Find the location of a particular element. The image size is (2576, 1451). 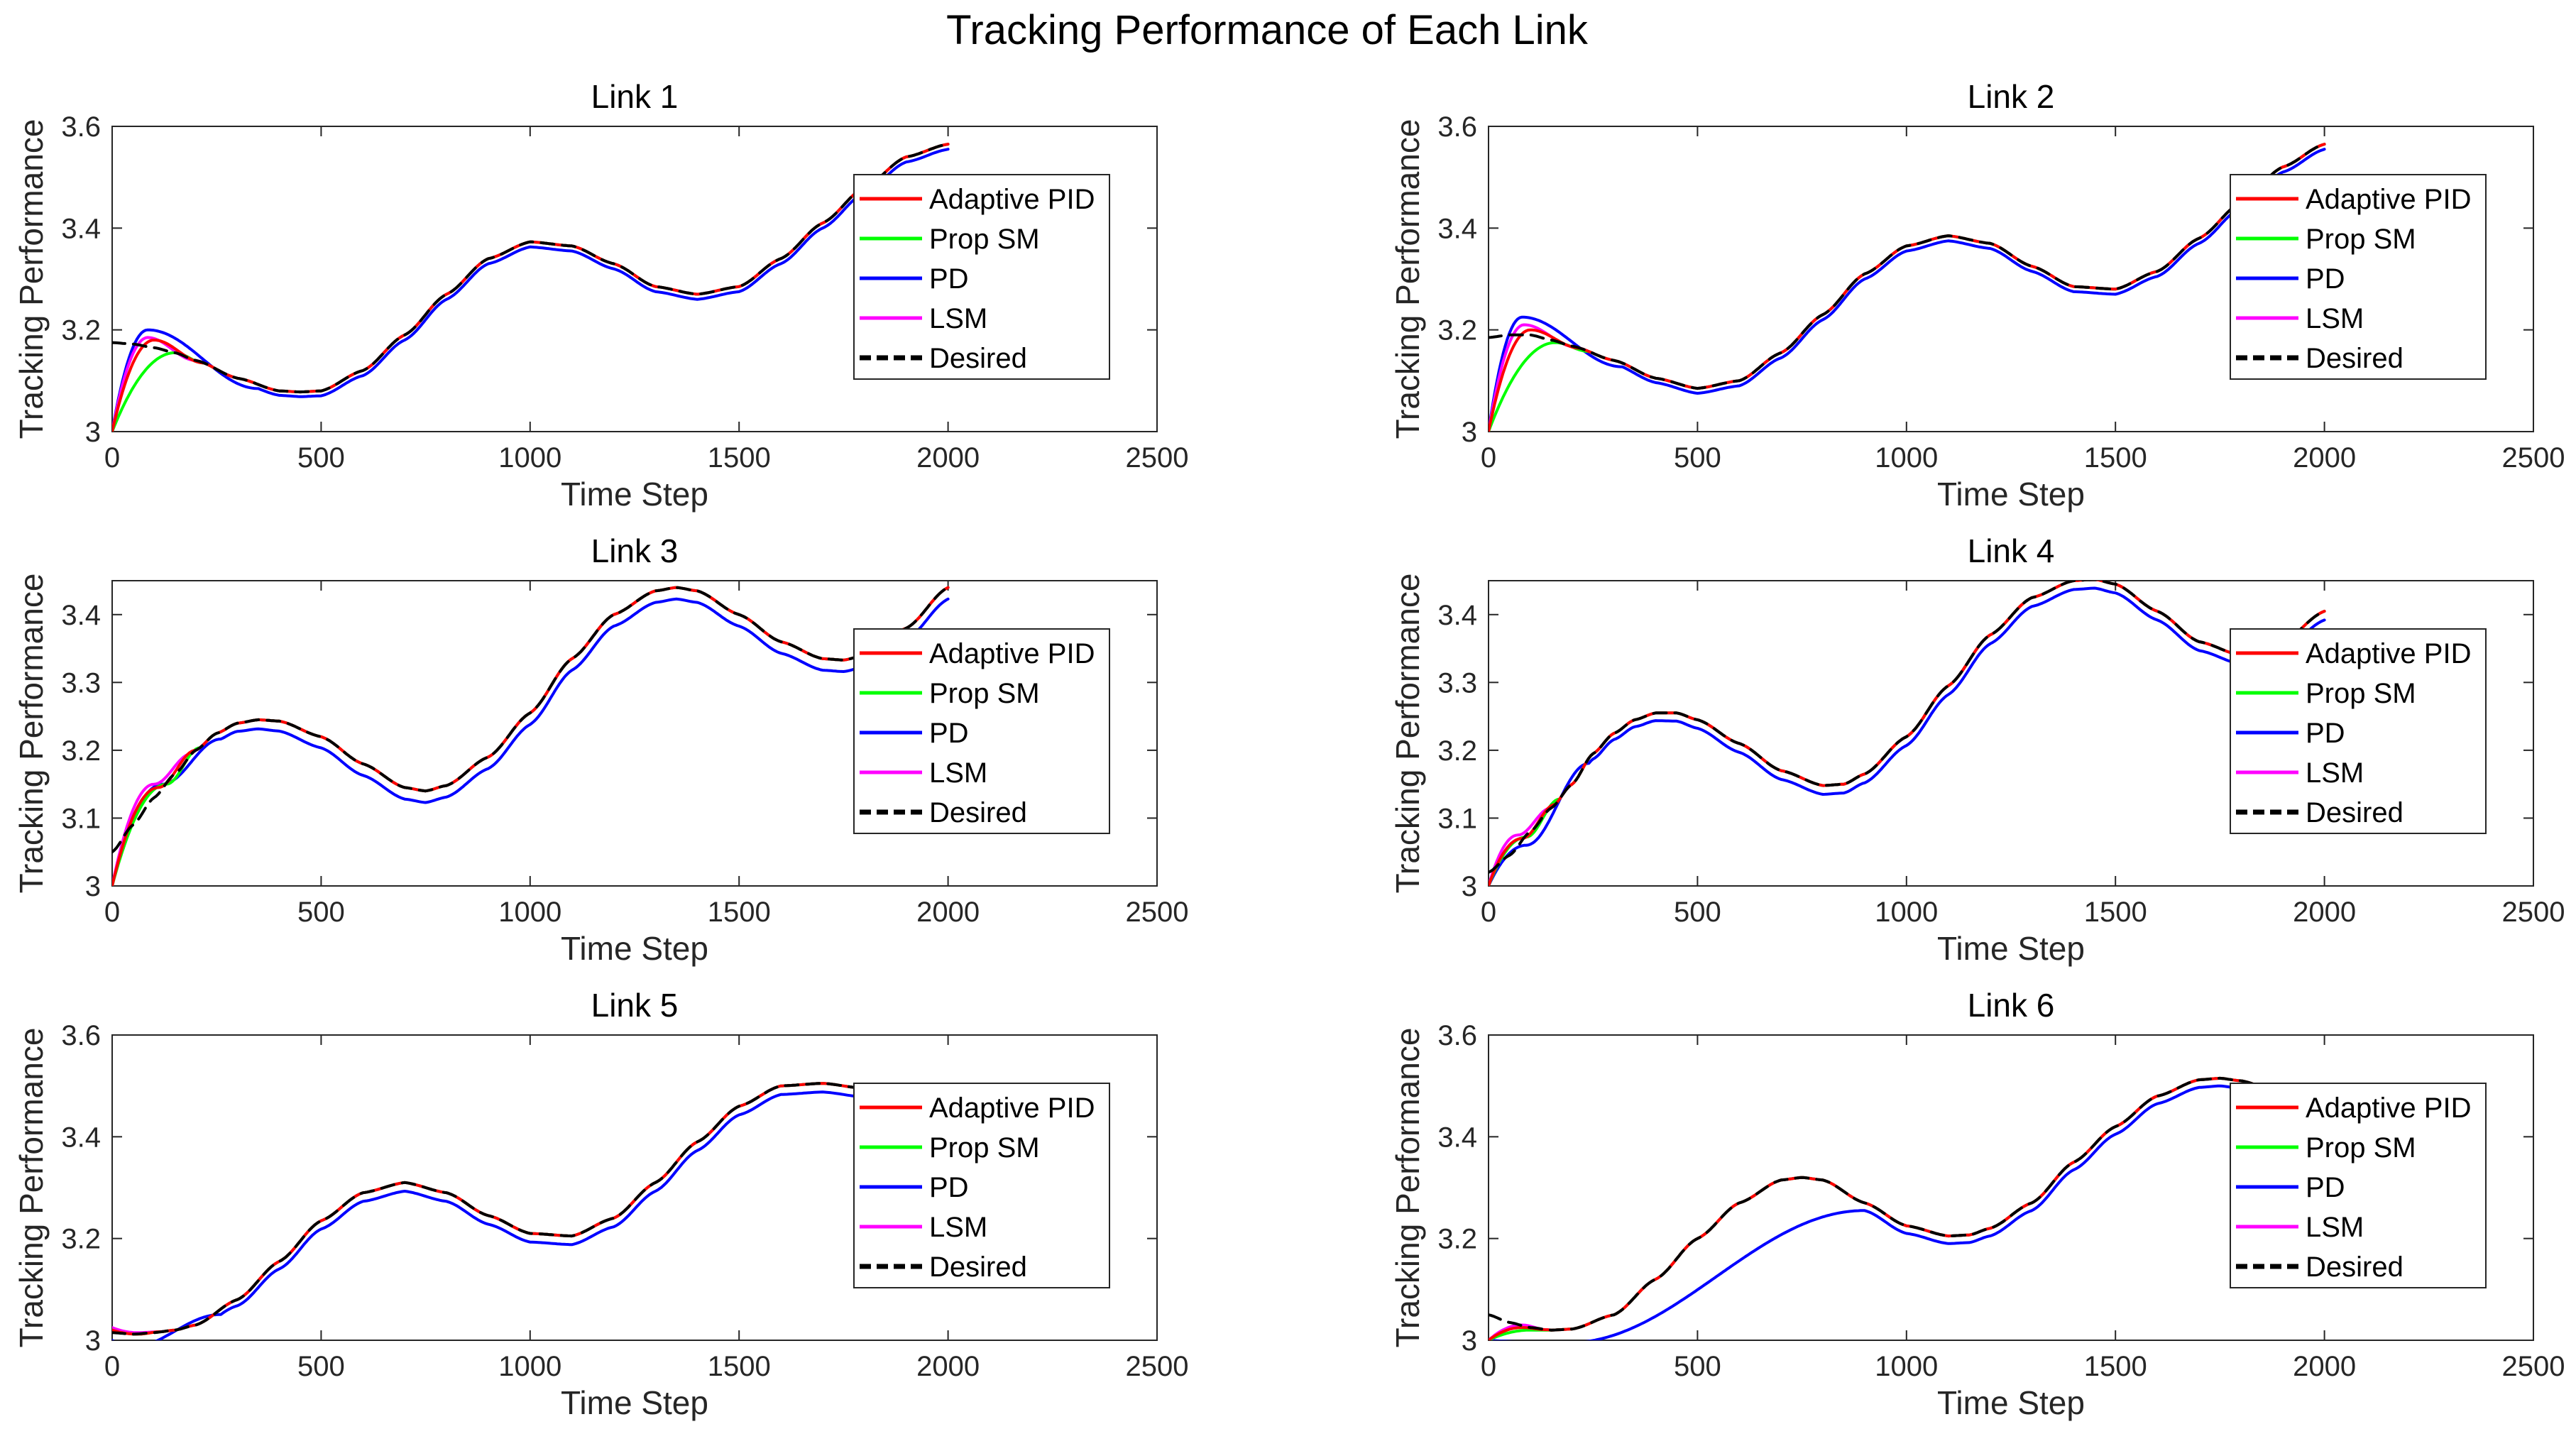

figure-title: Tracking Performance of Each Link is located at coordinates (1267, 30).